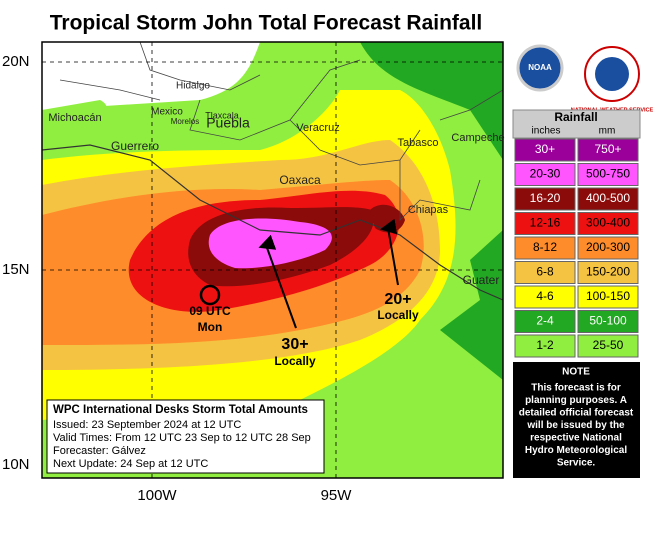 The width and height of the screenshot is (660, 542). I want to click on noaa-logo, so click(540, 68).